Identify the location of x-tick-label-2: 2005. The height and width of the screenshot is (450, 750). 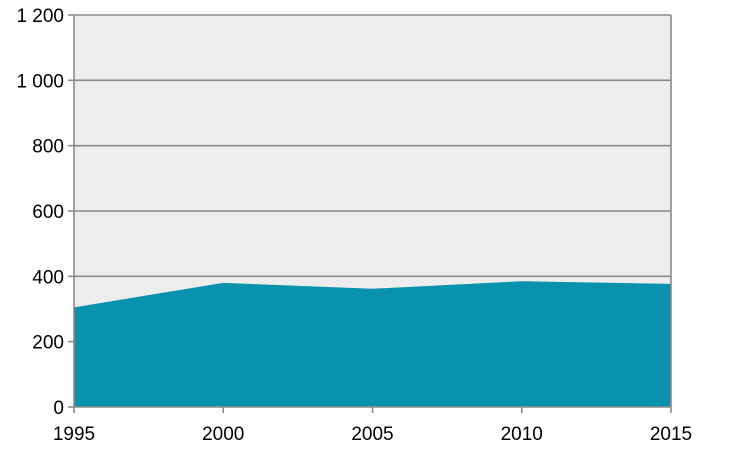
(372, 434).